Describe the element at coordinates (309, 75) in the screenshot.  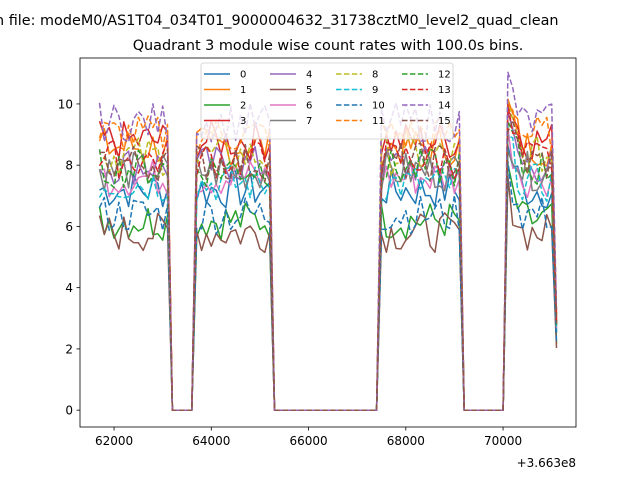
I see `legend-label-4: 4` at that location.